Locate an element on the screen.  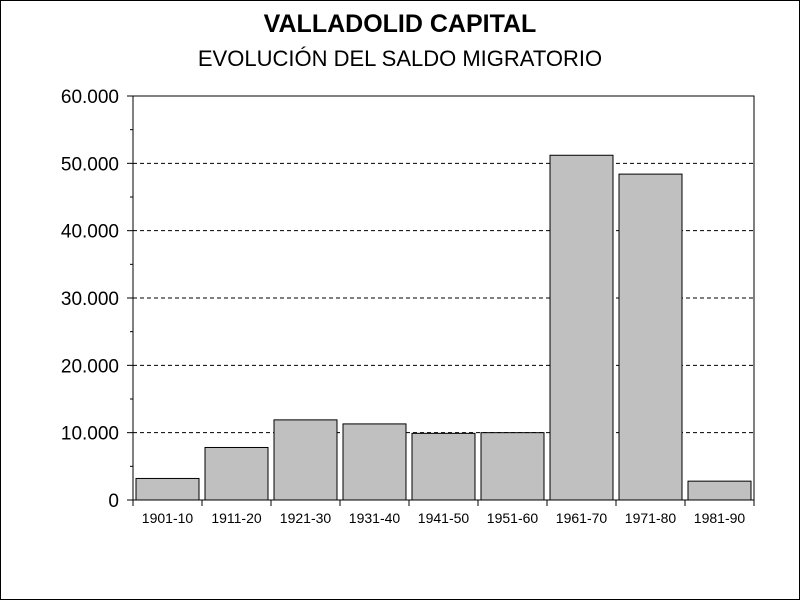
chart-title: VALLADOLID CAPITAL is located at coordinates (400, 24).